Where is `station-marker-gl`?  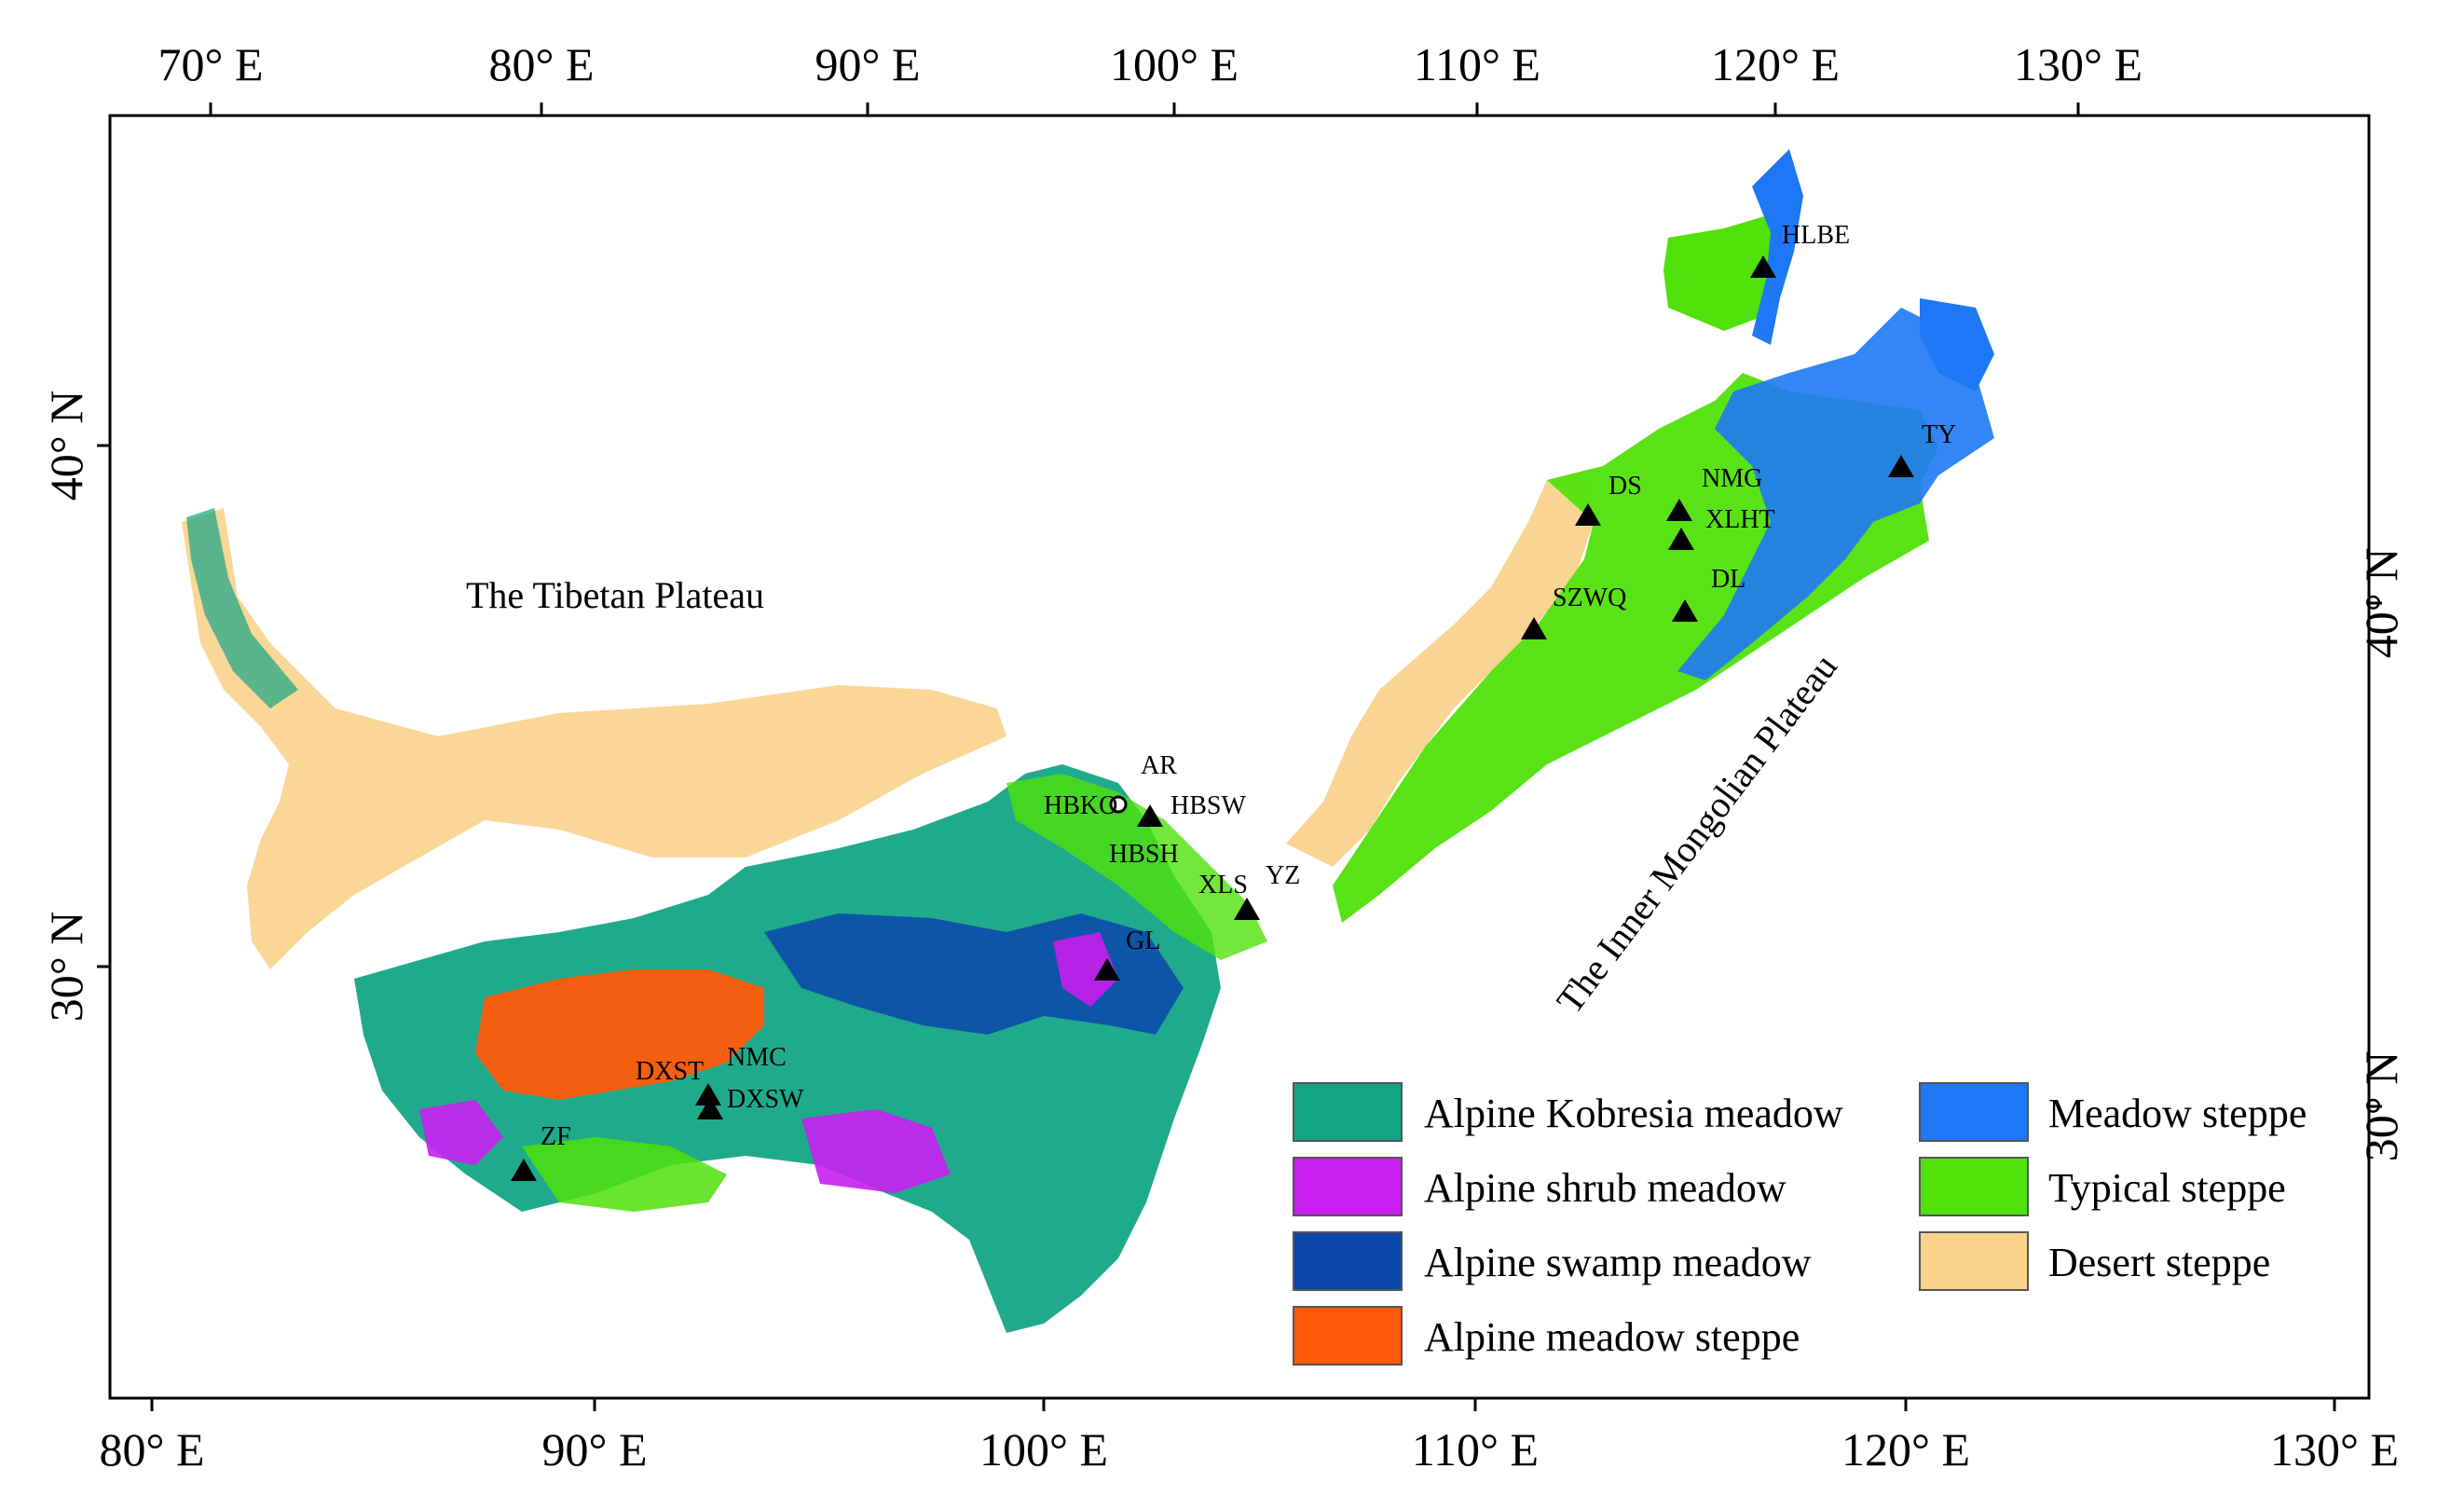 station-marker-gl is located at coordinates (1107, 969).